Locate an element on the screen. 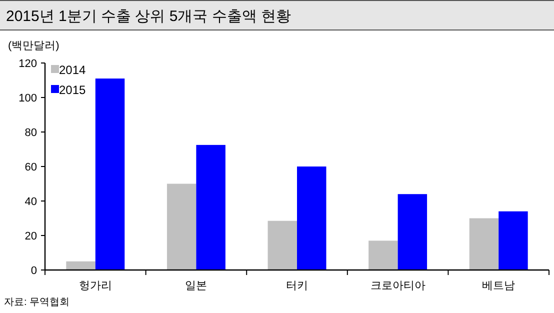  y-tick-label: 0 is located at coordinates (33, 271).